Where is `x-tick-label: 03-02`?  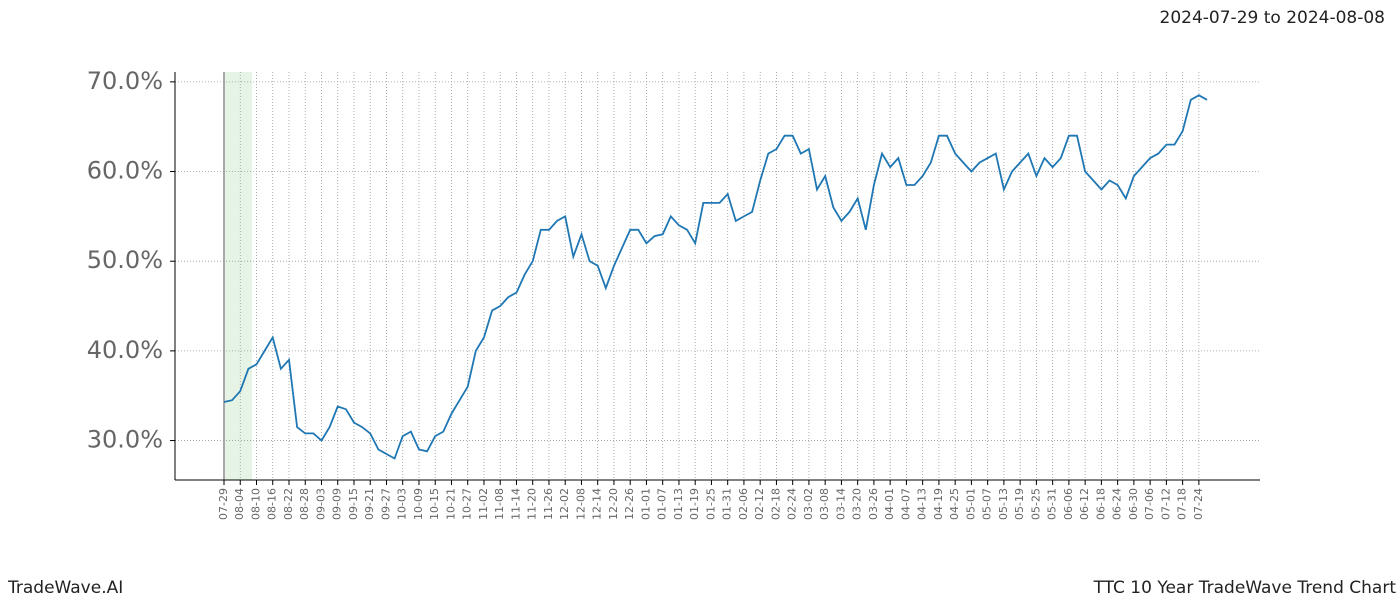
x-tick-label: 03-02 is located at coordinates (808, 504).